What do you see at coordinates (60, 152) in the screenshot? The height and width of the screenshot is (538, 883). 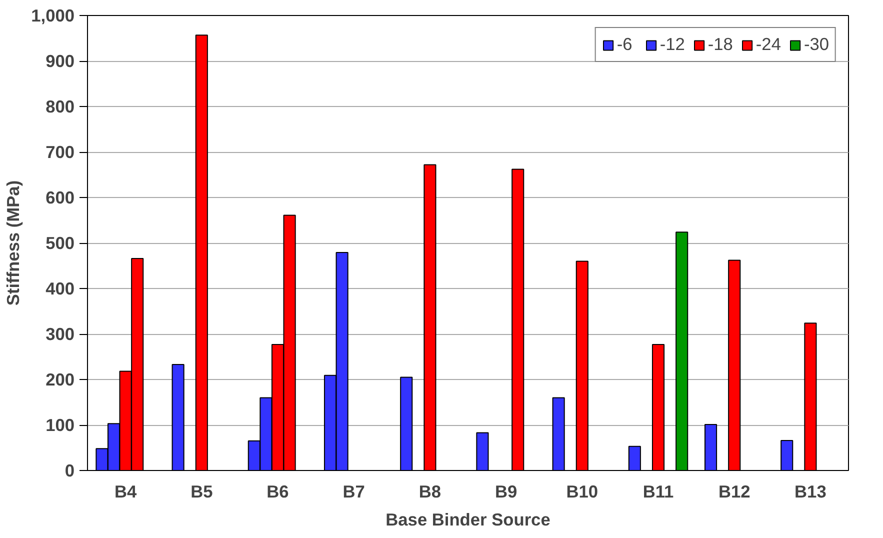 I see `y-tick-label: 700` at bounding box center [60, 152].